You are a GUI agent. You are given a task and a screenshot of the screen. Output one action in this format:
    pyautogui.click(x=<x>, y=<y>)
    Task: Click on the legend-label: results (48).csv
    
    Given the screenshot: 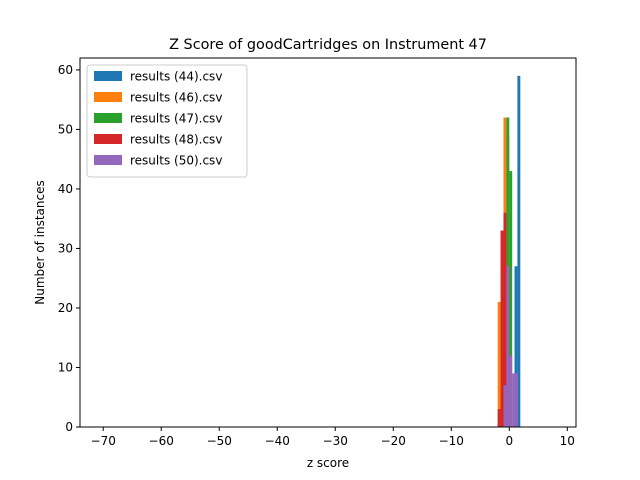 What is the action you would take?
    pyautogui.click(x=176, y=140)
    